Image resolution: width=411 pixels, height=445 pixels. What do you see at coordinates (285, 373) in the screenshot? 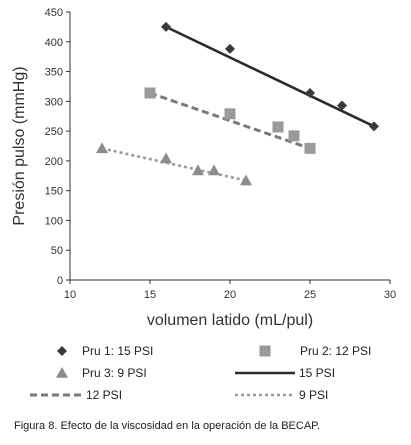
I see `legend-item: 15 PSI` at bounding box center [285, 373].